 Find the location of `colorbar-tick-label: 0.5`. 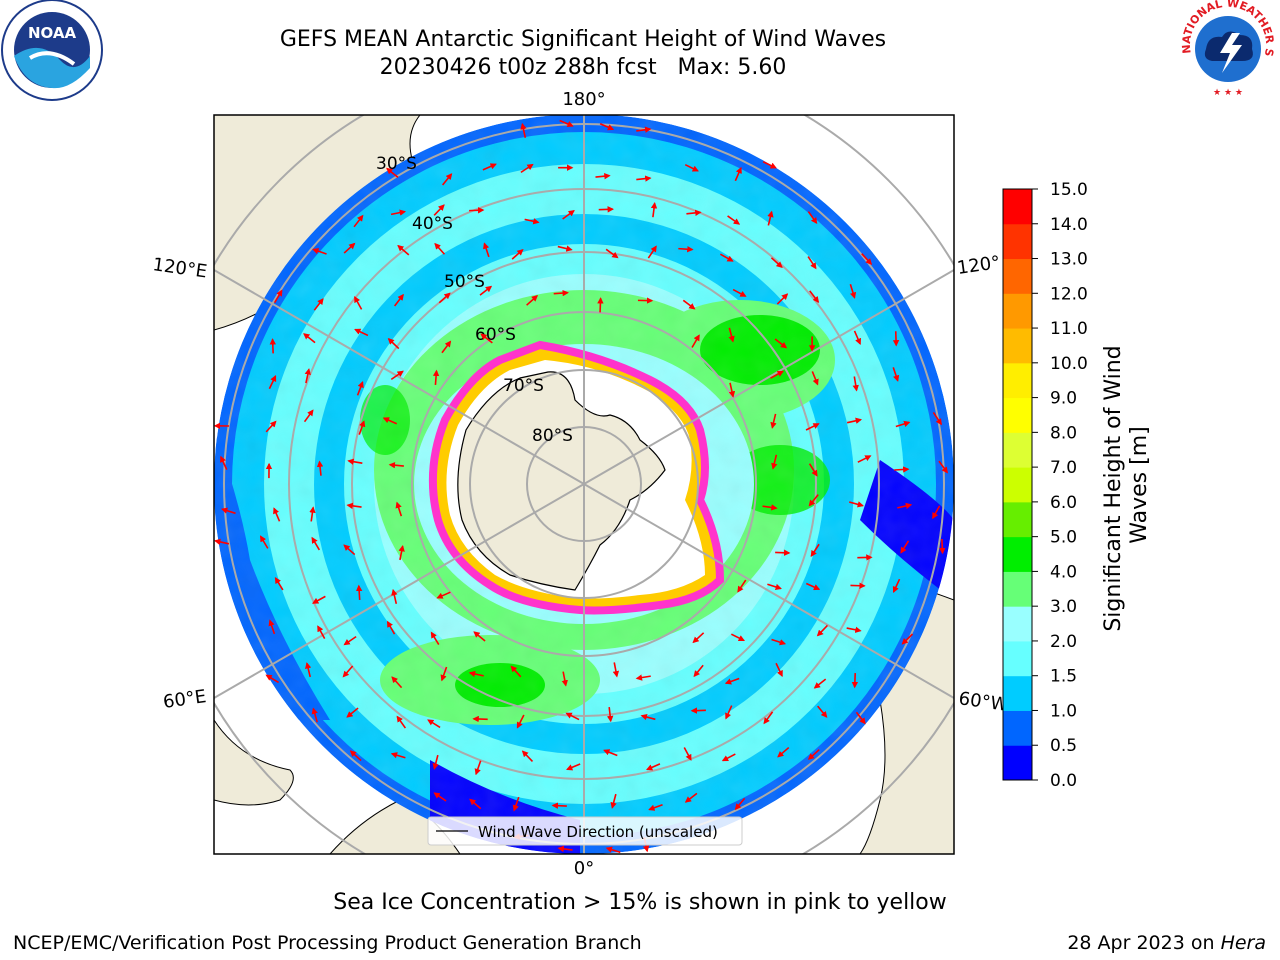

colorbar-tick-label: 0.5 is located at coordinates (1063, 746).